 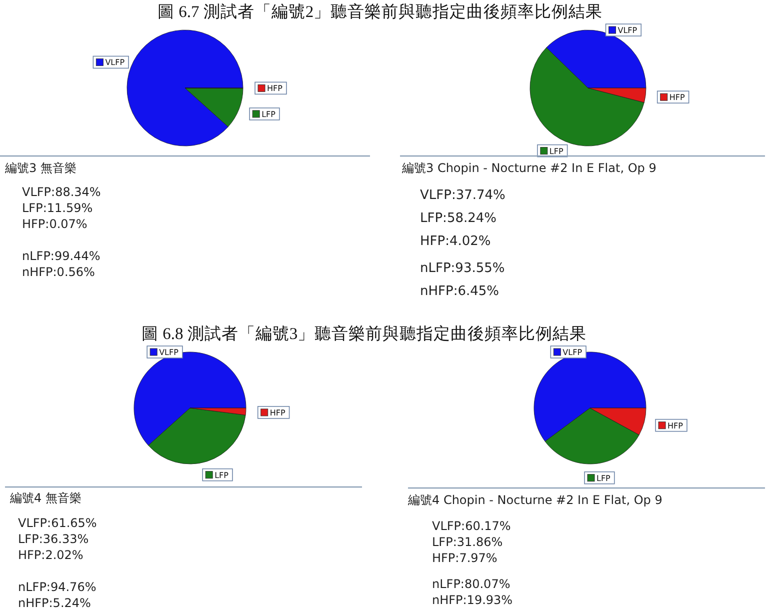 What do you see at coordinates (472, 600) in the screenshot?
I see `text: nHFP:19.93%` at bounding box center [472, 600].